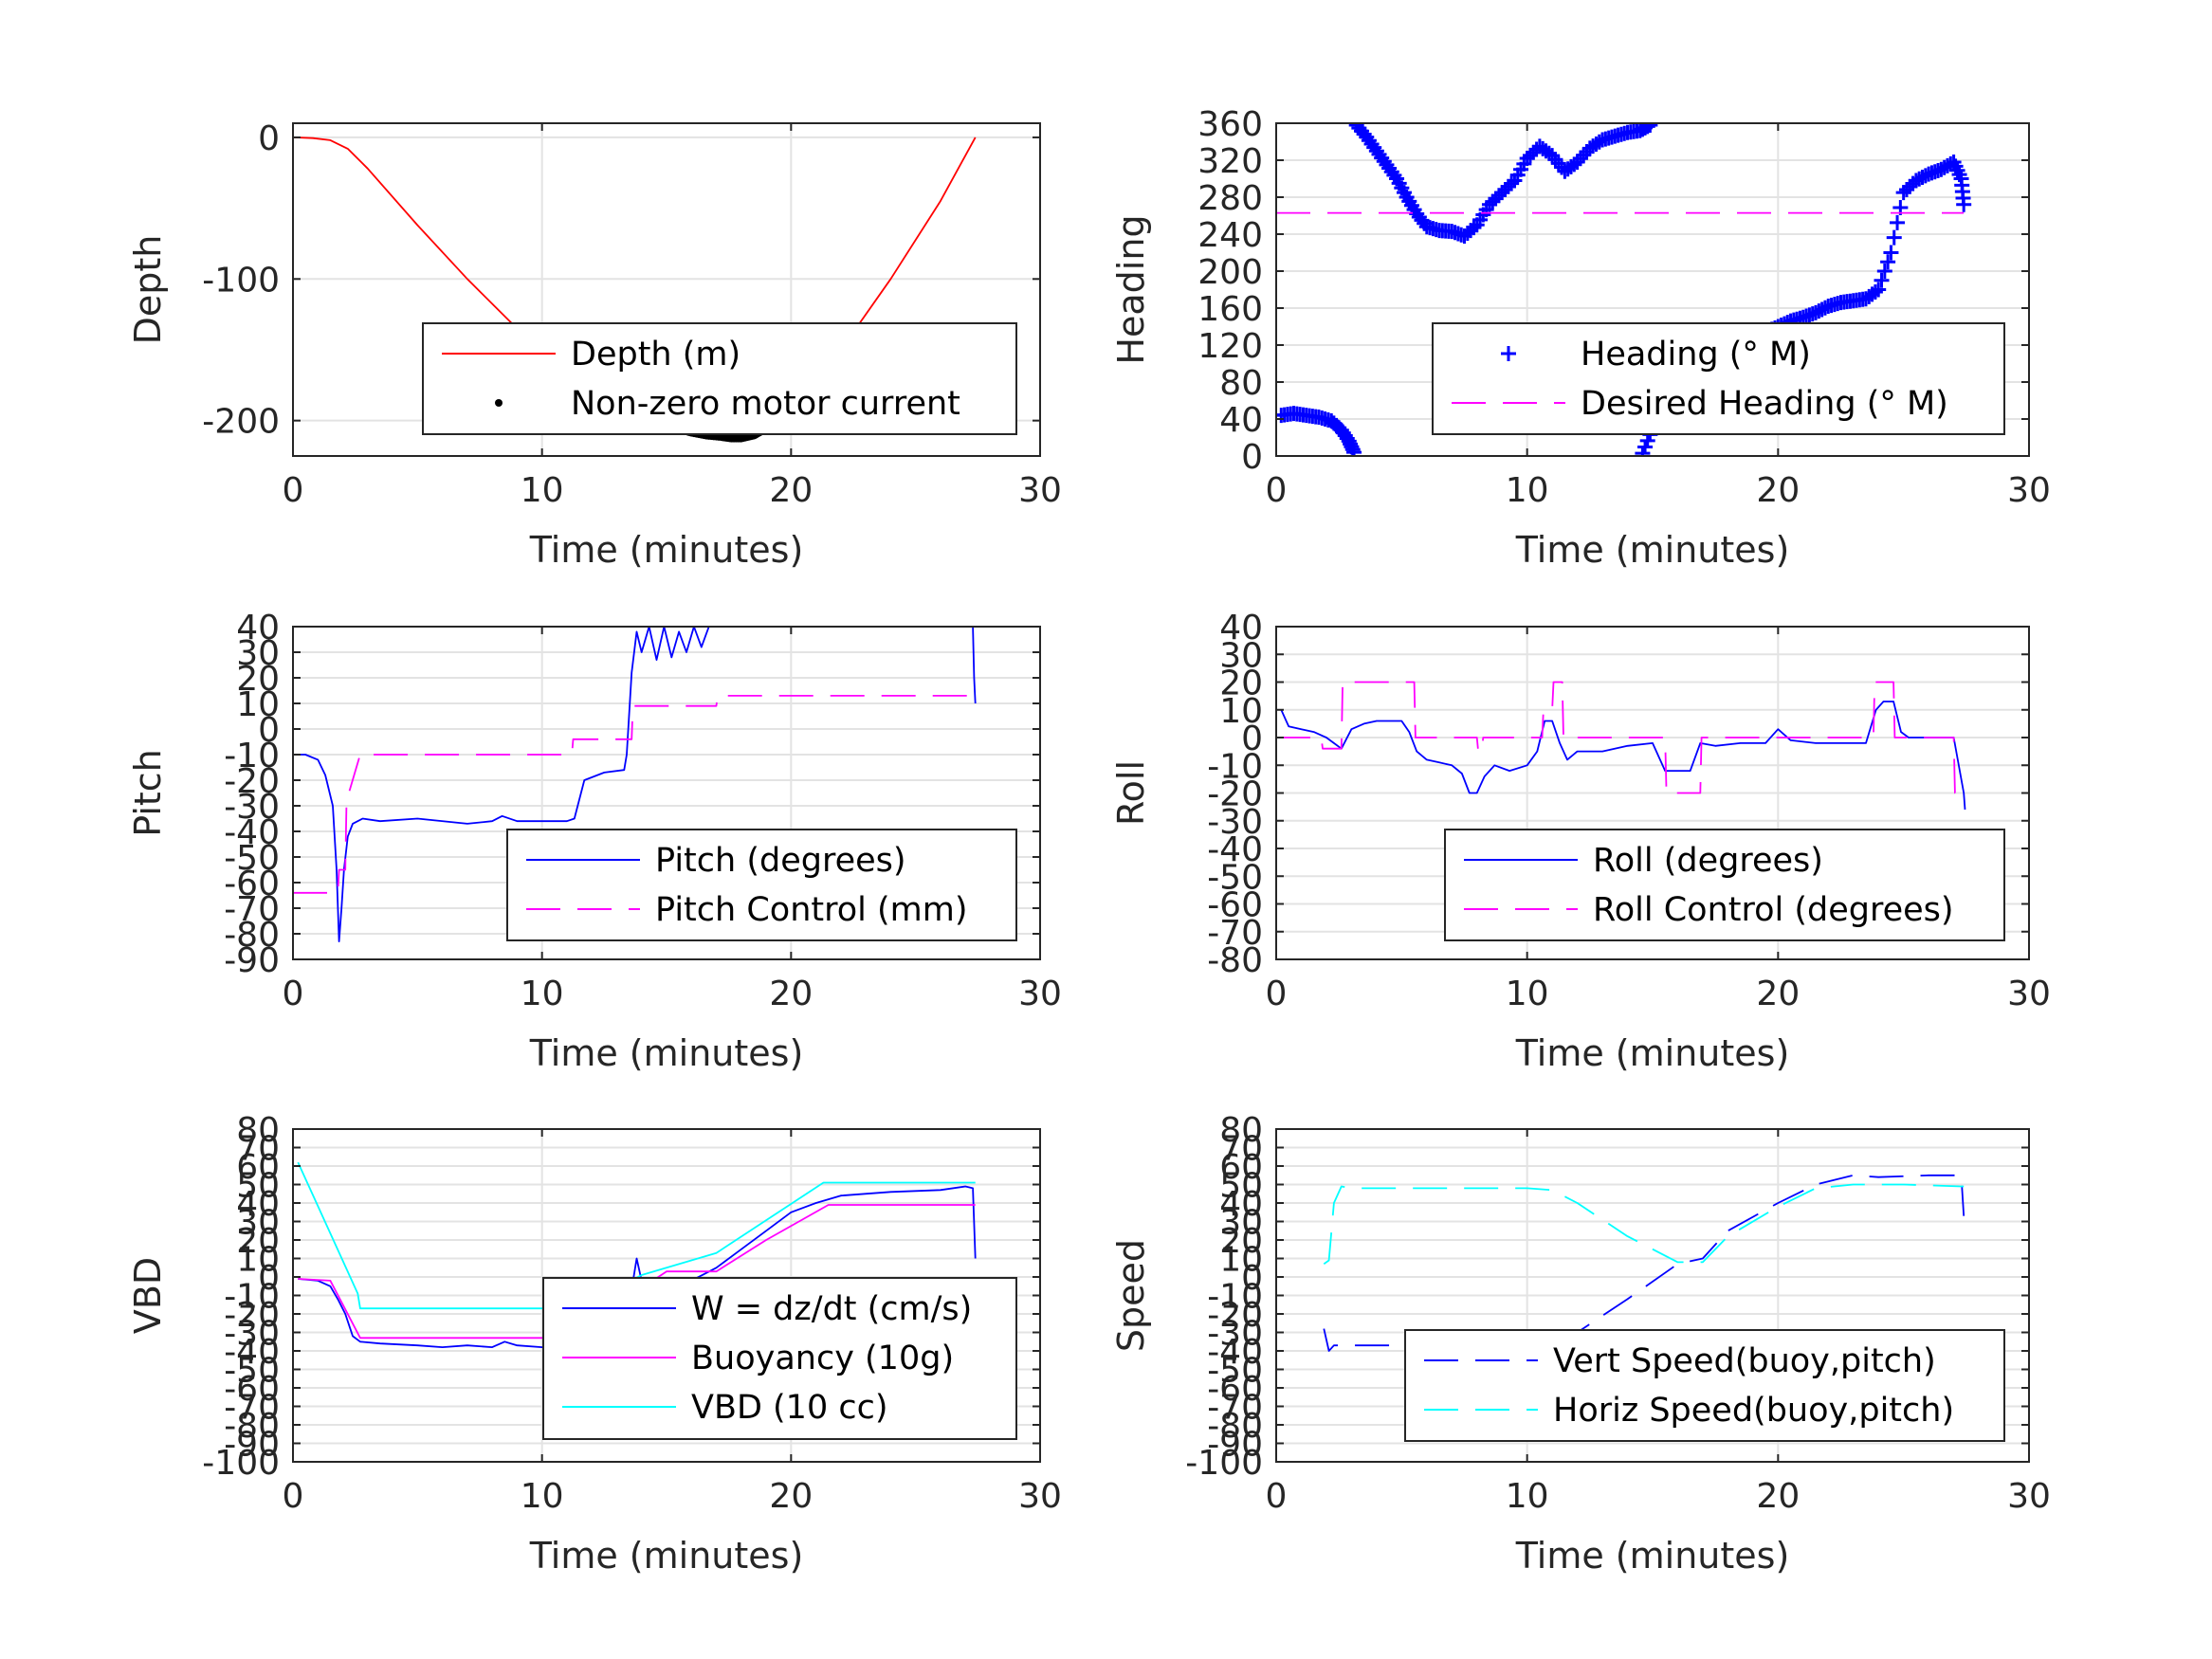  I want to click on y-tick-label: 280, so click(1230, 198).